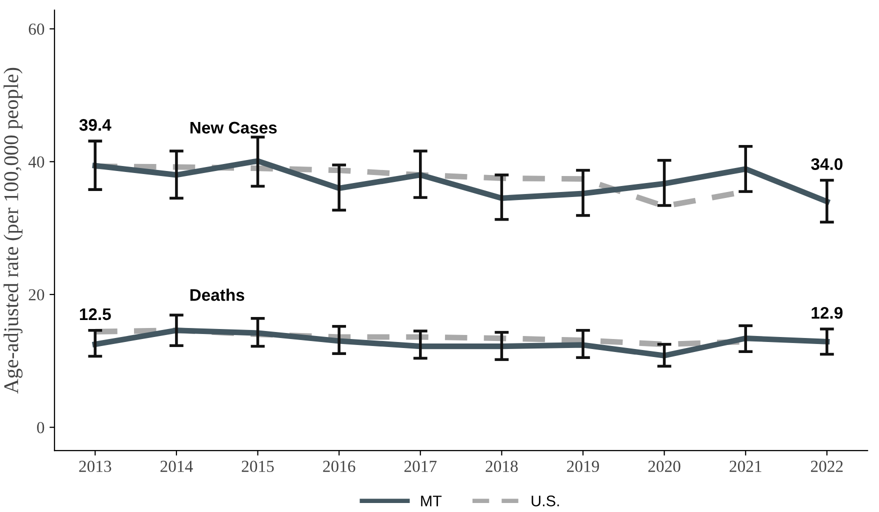 Image resolution: width=879 pixels, height=512 pixels. What do you see at coordinates (40, 428) in the screenshot?
I see `y-tick-label: 0` at bounding box center [40, 428].